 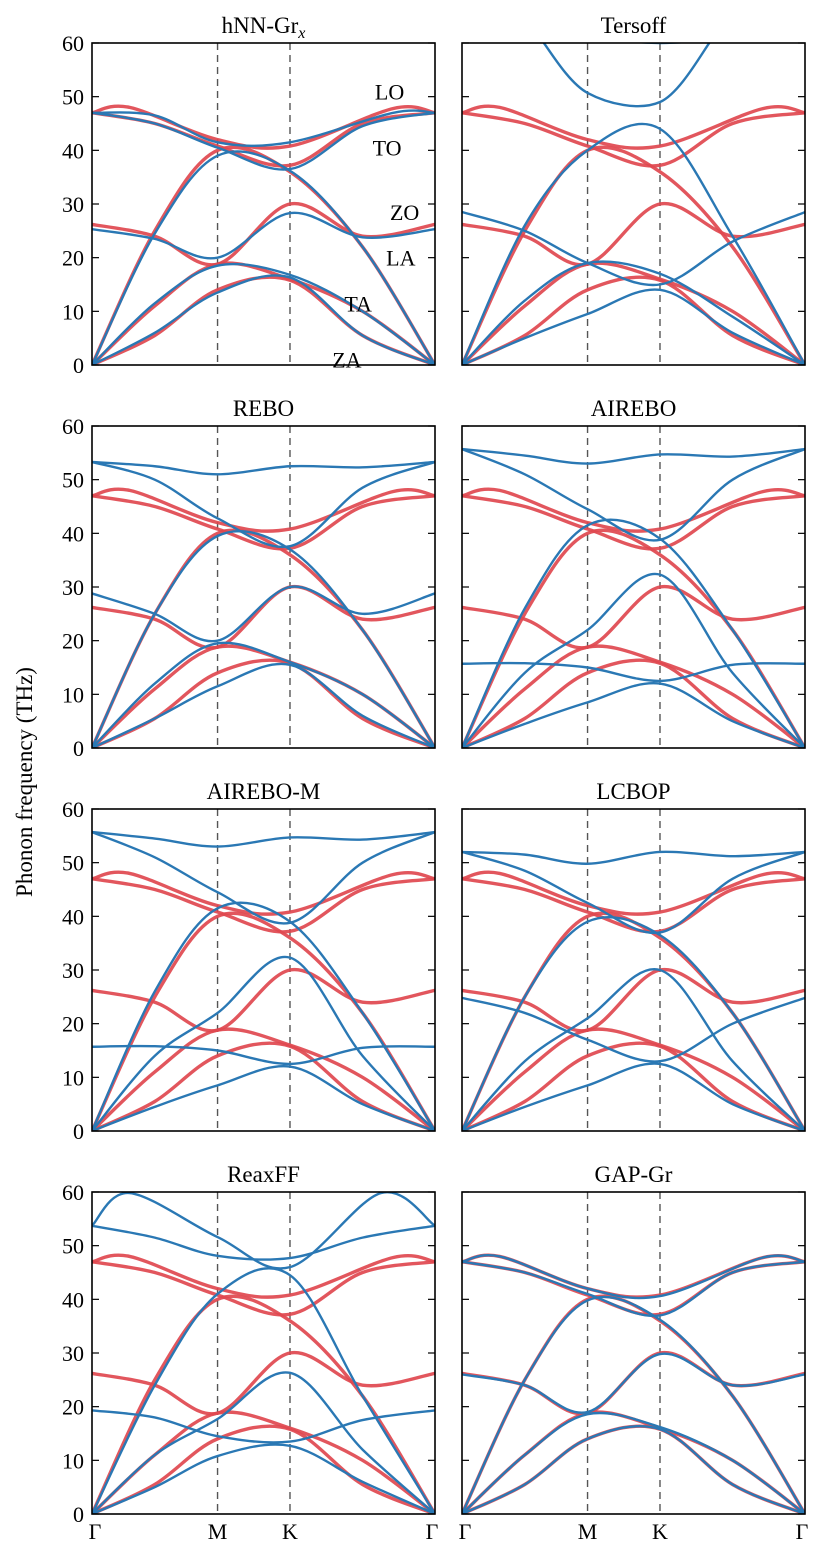 I want to click on y-axis-label: Phonon frequency (THz), so click(x=24, y=782).